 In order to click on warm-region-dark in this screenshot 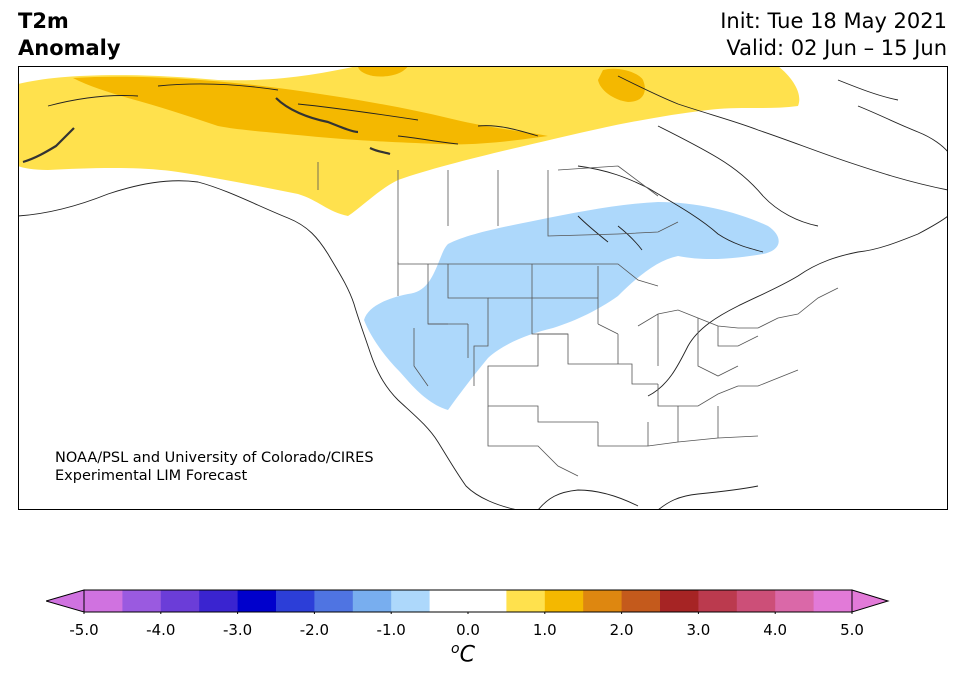, I will do `click(310, 110)`.